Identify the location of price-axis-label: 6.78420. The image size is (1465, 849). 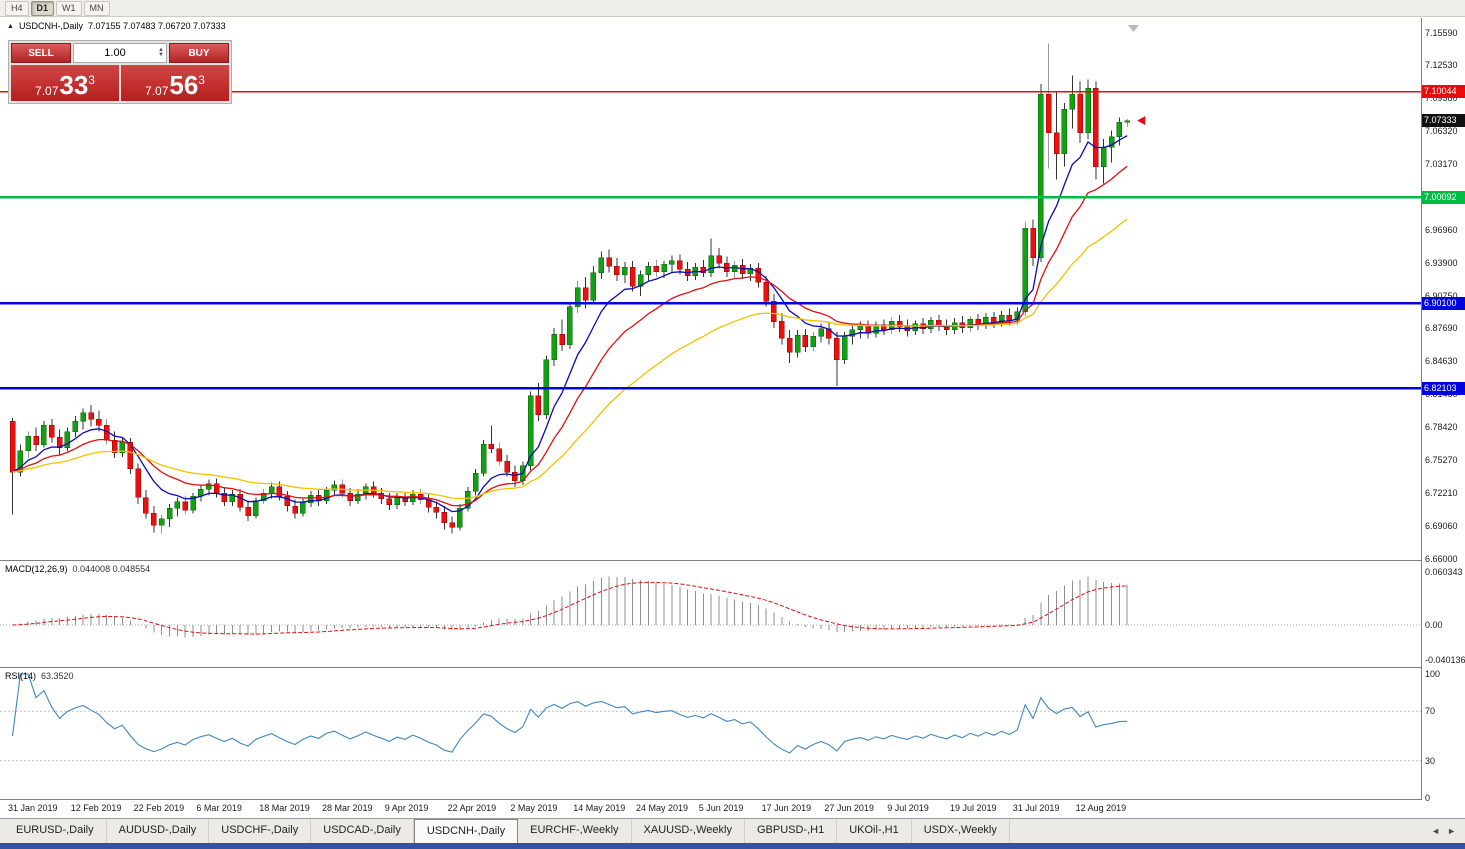
(1441, 426).